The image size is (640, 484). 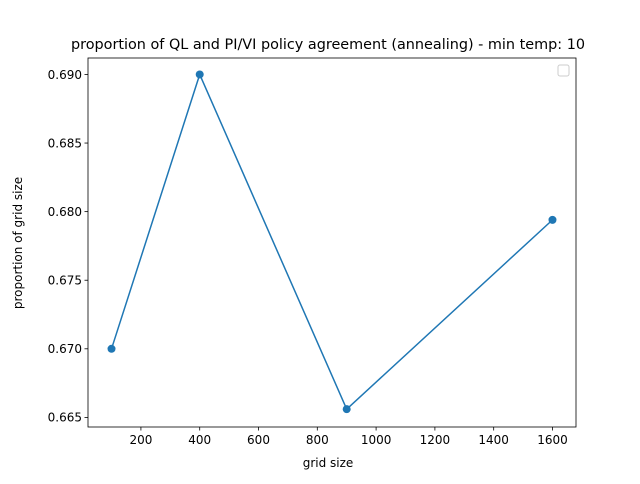 What do you see at coordinates (435, 440) in the screenshot?
I see `x-tick-label: 1200` at bounding box center [435, 440].